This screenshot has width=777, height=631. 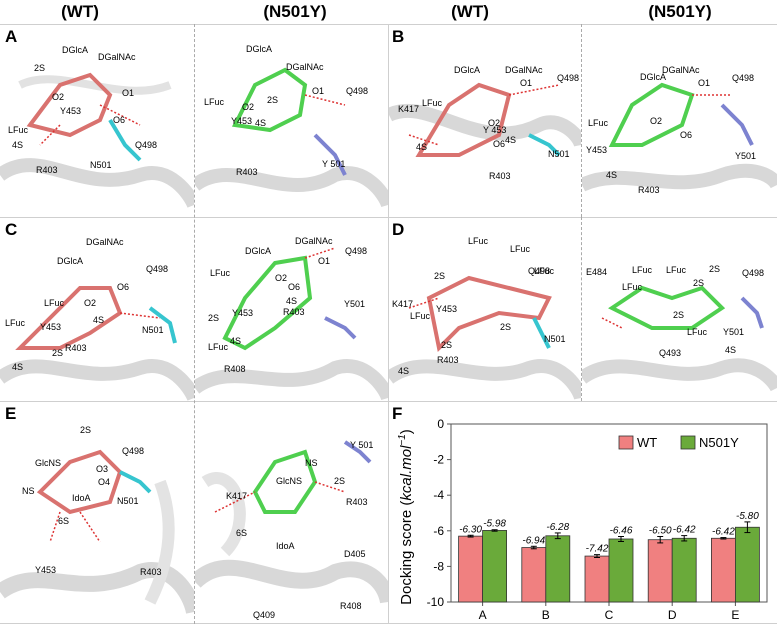 What do you see at coordinates (533, 540) in the screenshot?
I see `data-label: -6.94` at bounding box center [533, 540].